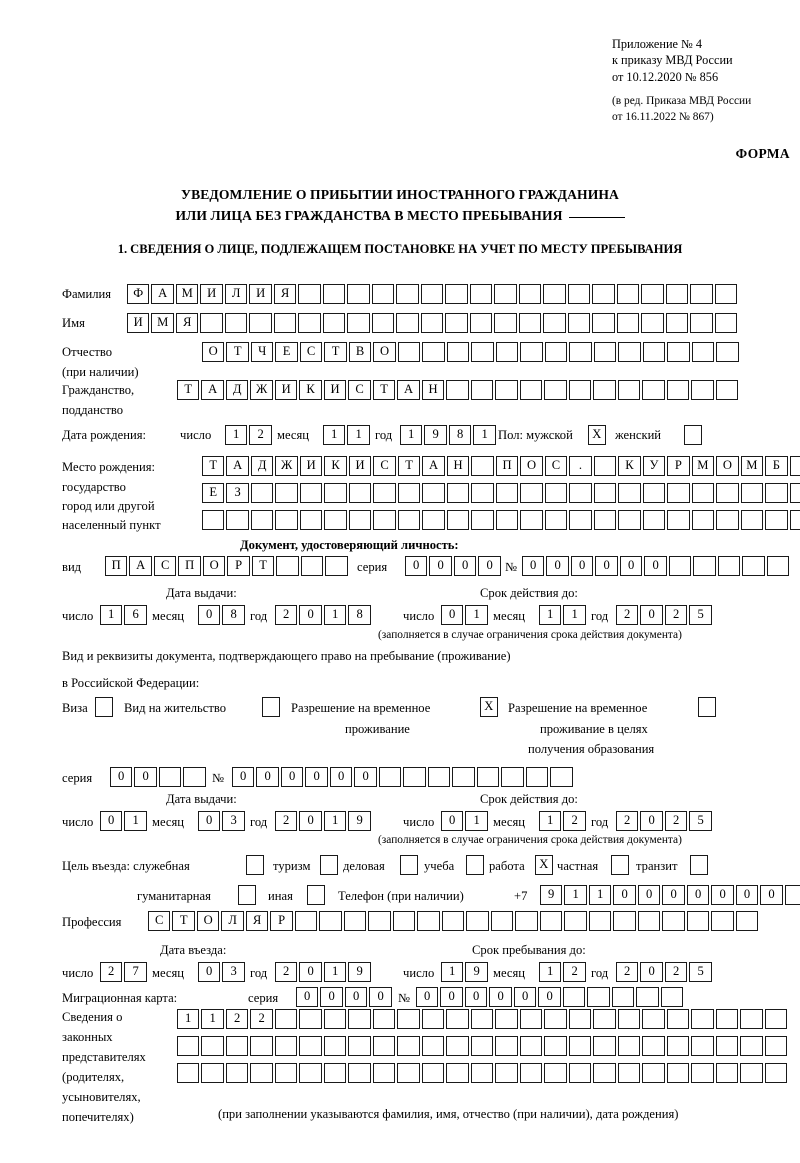  Describe the element at coordinates (213, 493) in the screenshot. I see `grid-cell: Е` at that location.